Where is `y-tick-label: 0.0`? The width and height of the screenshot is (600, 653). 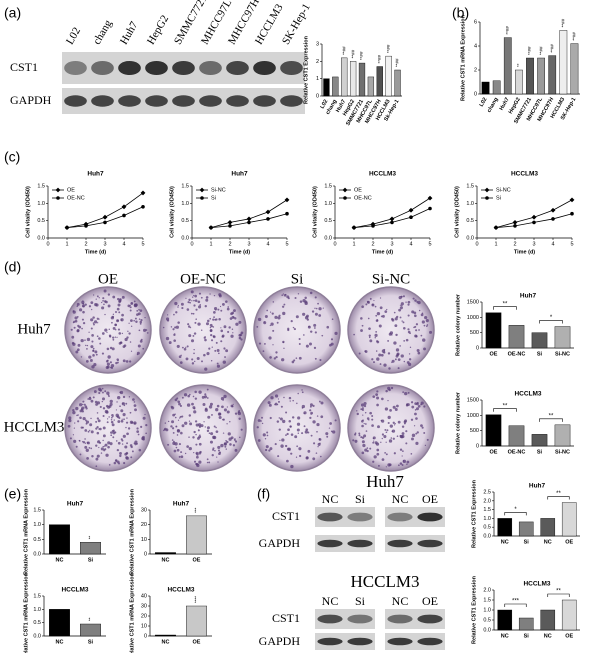
y-tick-label: 0.0 is located at coordinates (470, 238).